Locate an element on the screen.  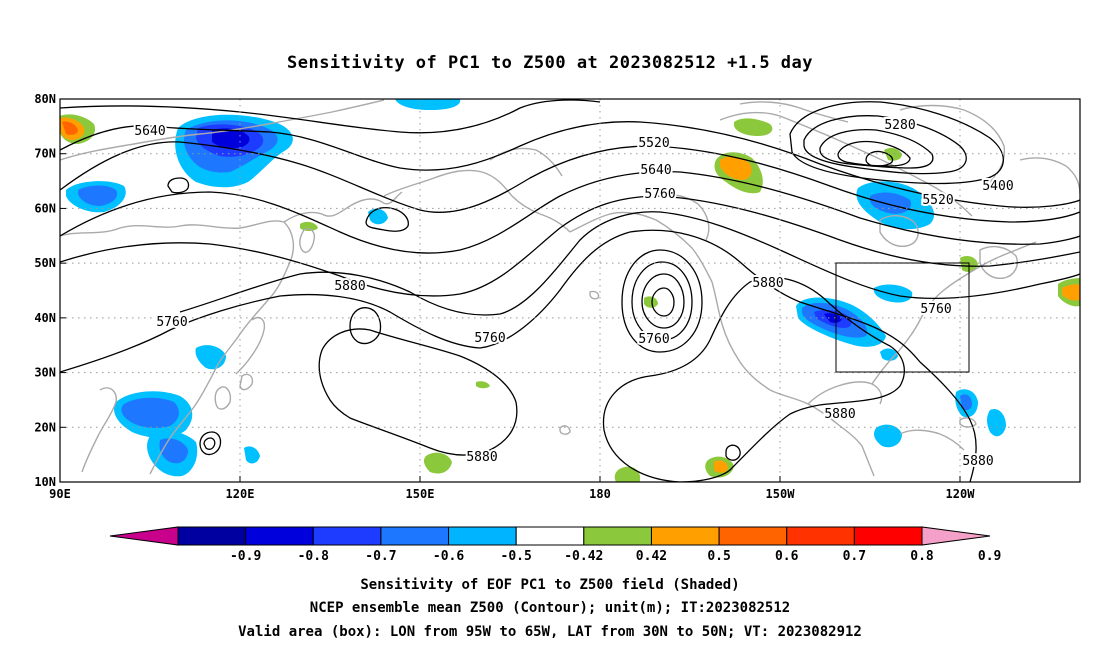
colorbar-label: -0.42 is located at coordinates (583, 556).